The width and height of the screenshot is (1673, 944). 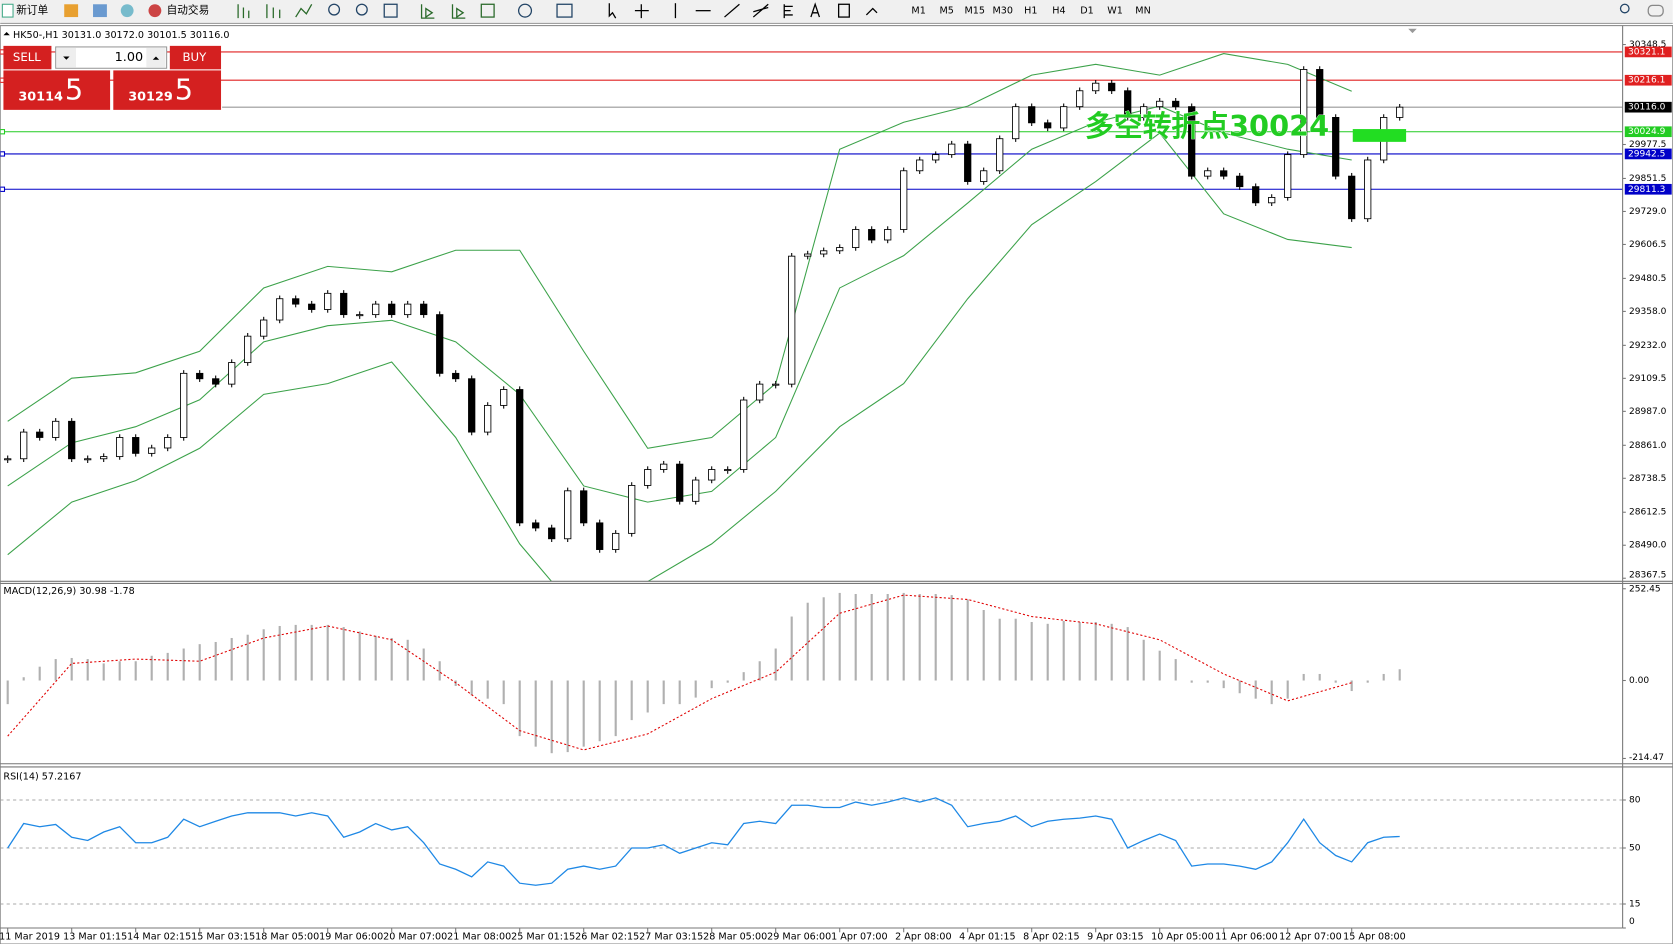 What do you see at coordinates (1115, 11) in the screenshot?
I see `timeframe-button: W1` at bounding box center [1115, 11].